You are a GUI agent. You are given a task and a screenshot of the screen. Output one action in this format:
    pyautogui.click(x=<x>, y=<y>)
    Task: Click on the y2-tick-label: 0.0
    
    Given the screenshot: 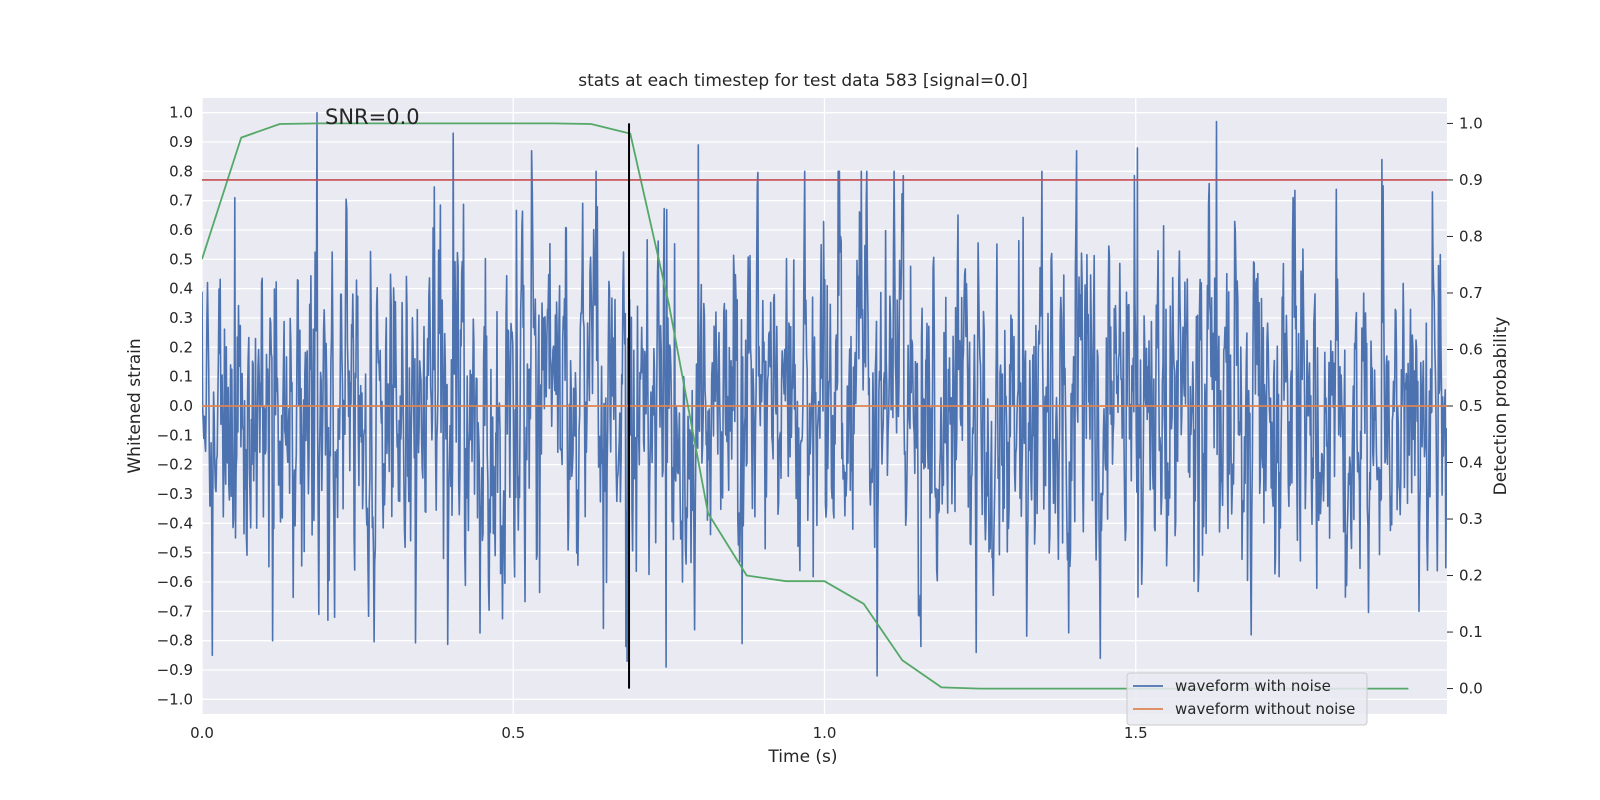 What is the action you would take?
    pyautogui.click(x=1471, y=689)
    